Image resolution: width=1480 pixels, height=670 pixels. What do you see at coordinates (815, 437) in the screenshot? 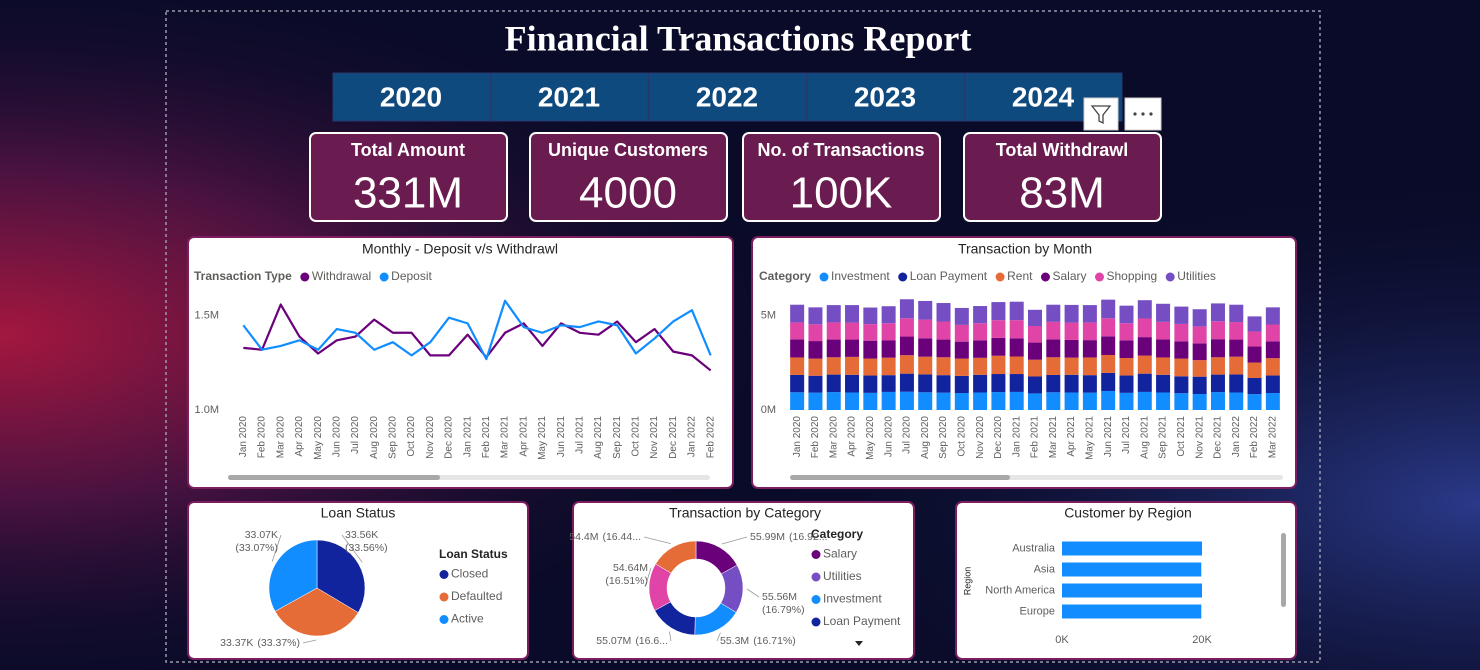
I see `x-tick-label: Feb 2020` at bounding box center [815, 437].